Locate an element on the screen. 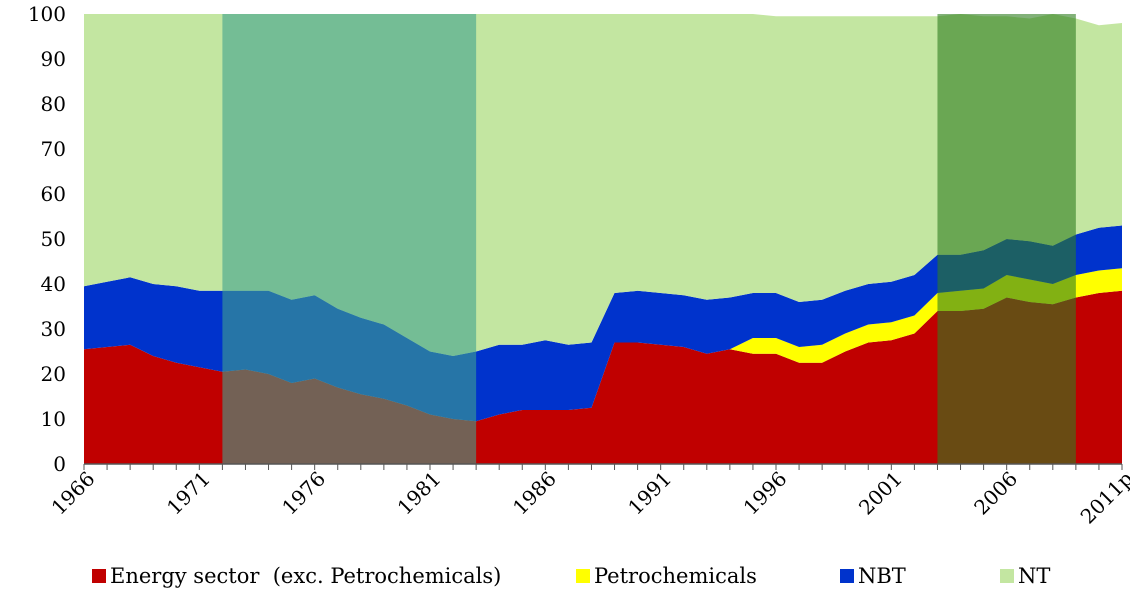 This screenshot has height=594, width=1130. x-tick-label: 1996 is located at coordinates (765, 493).